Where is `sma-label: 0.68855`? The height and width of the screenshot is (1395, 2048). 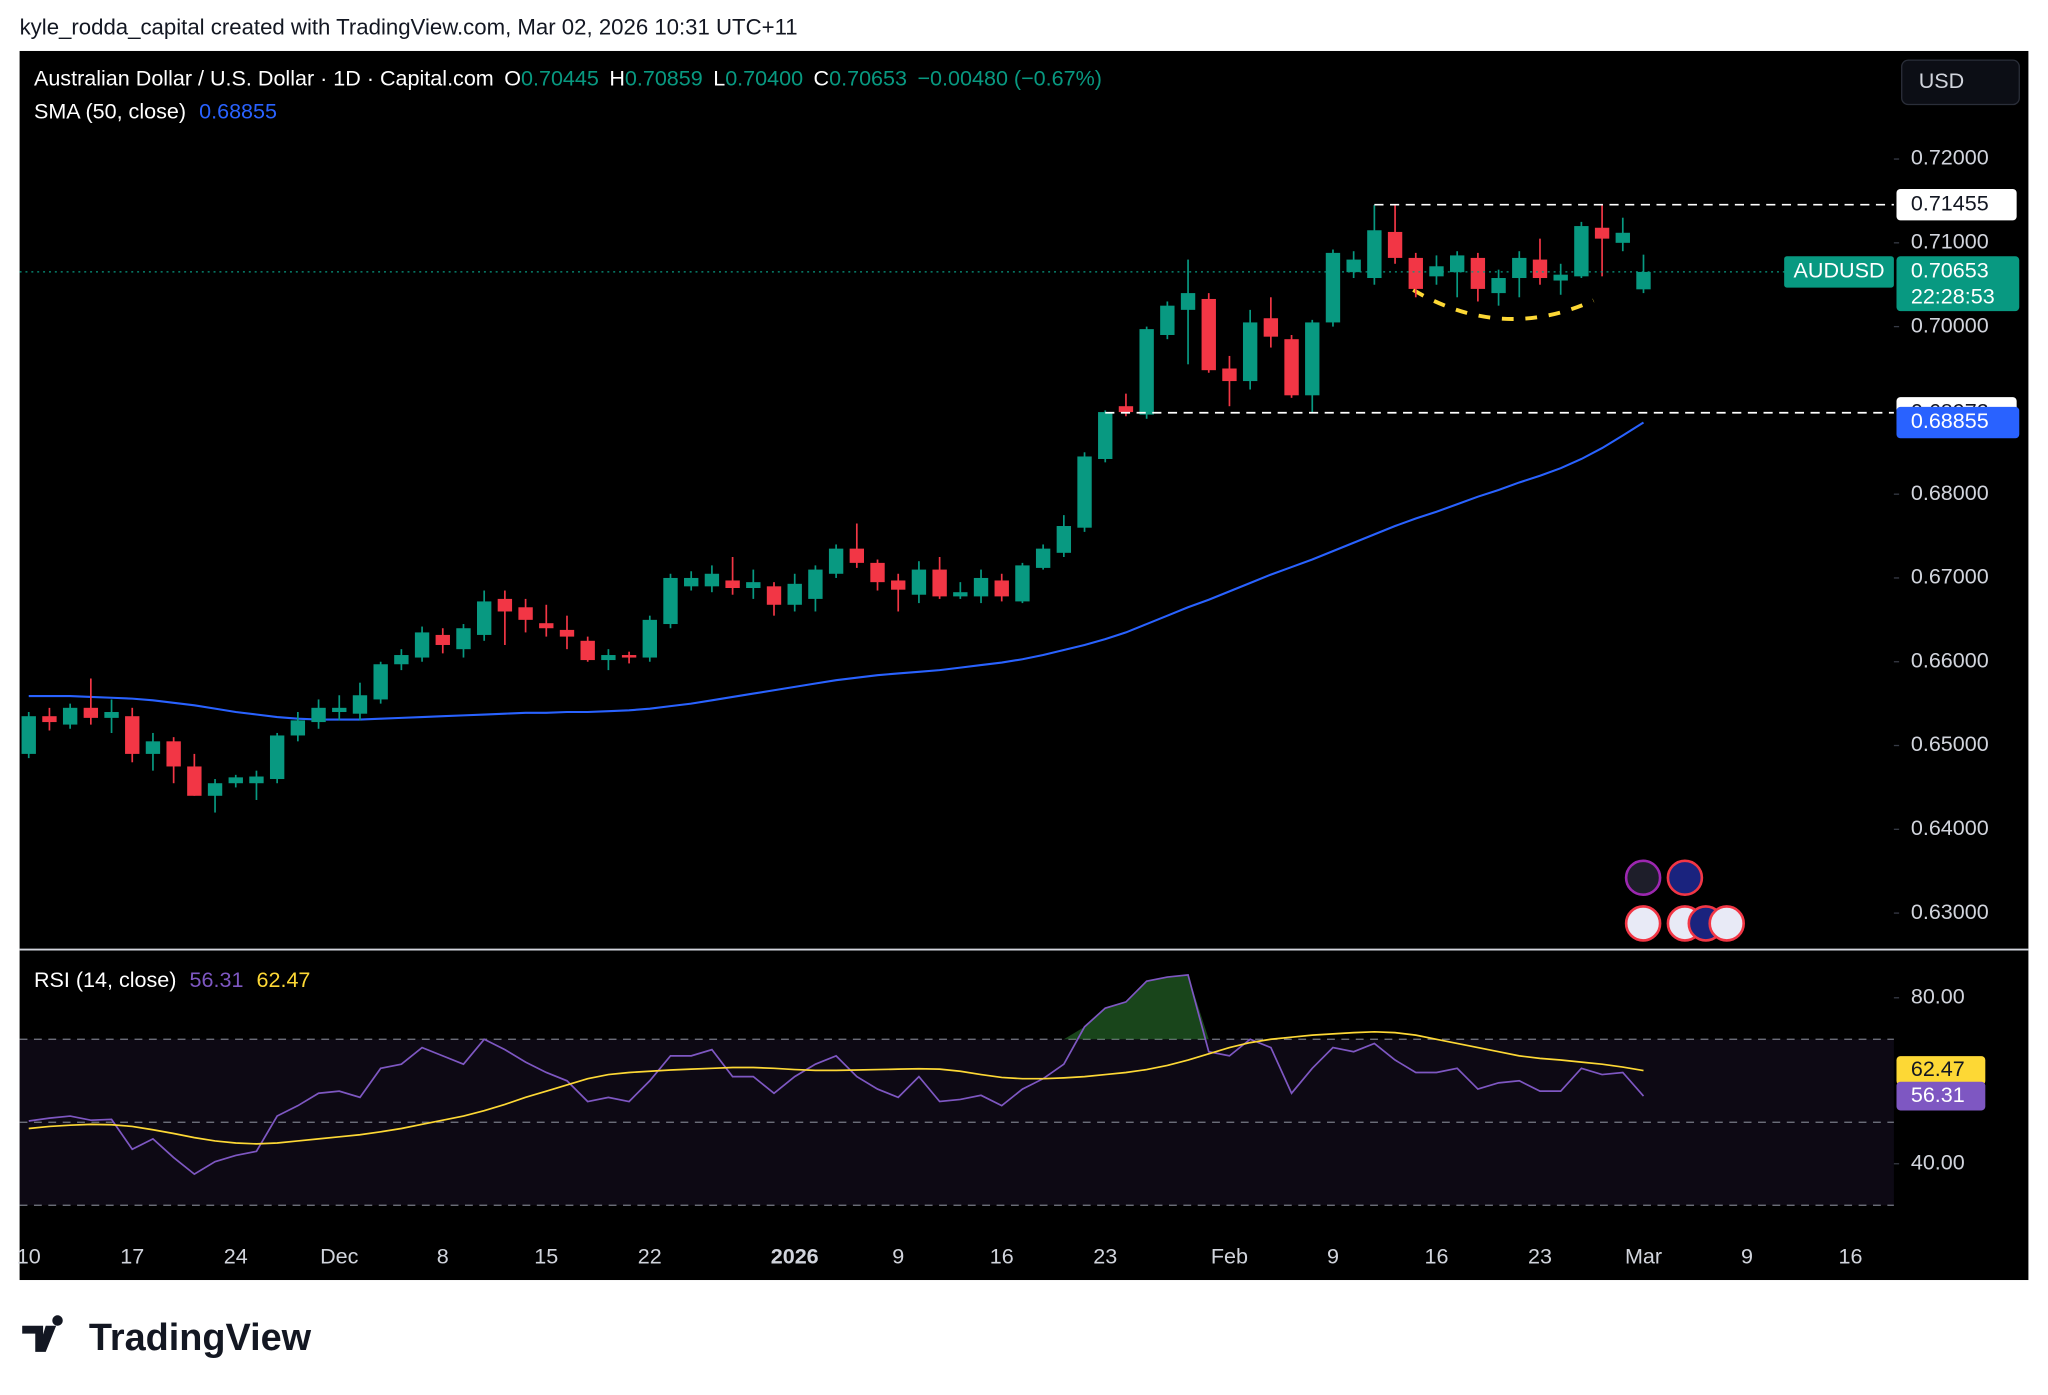
sma-label: 0.68855 is located at coordinates (1950, 420).